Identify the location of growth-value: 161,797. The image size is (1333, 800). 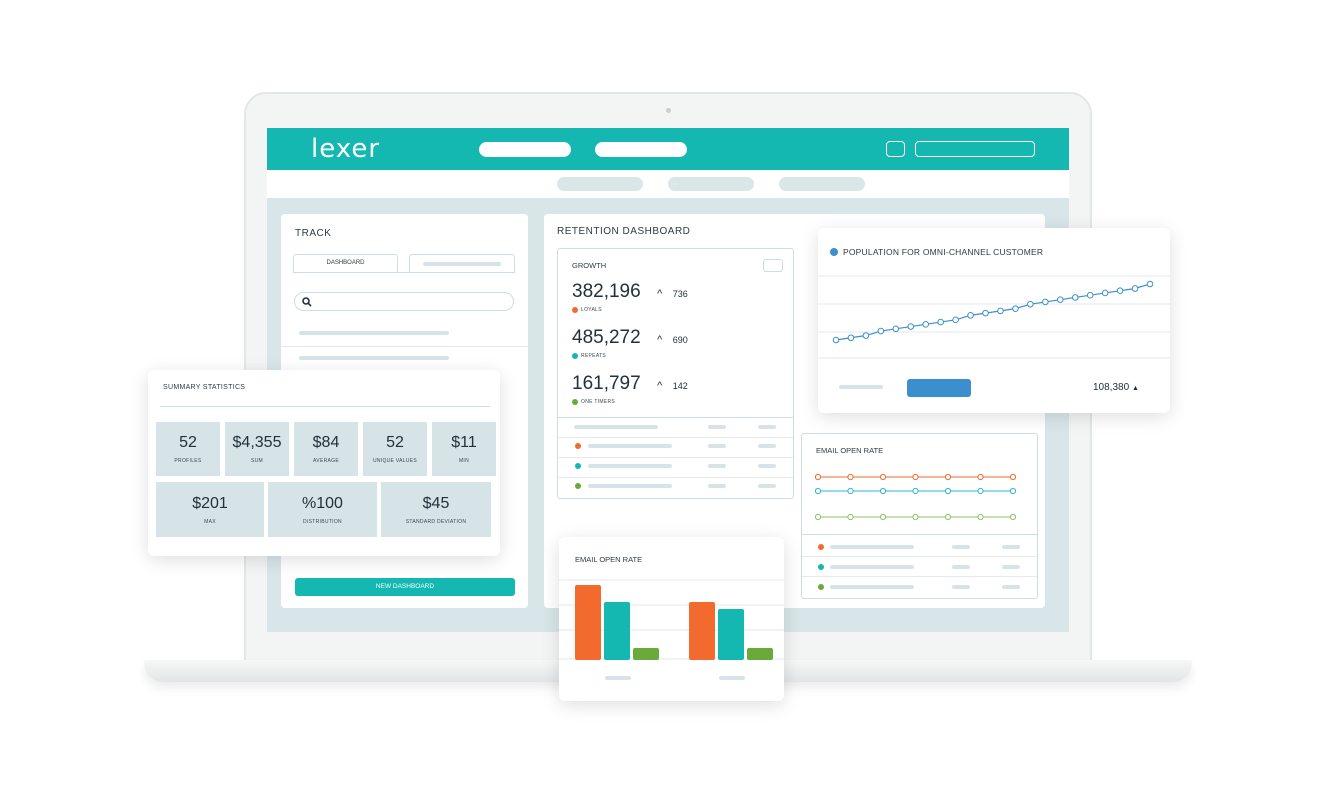
(606, 383).